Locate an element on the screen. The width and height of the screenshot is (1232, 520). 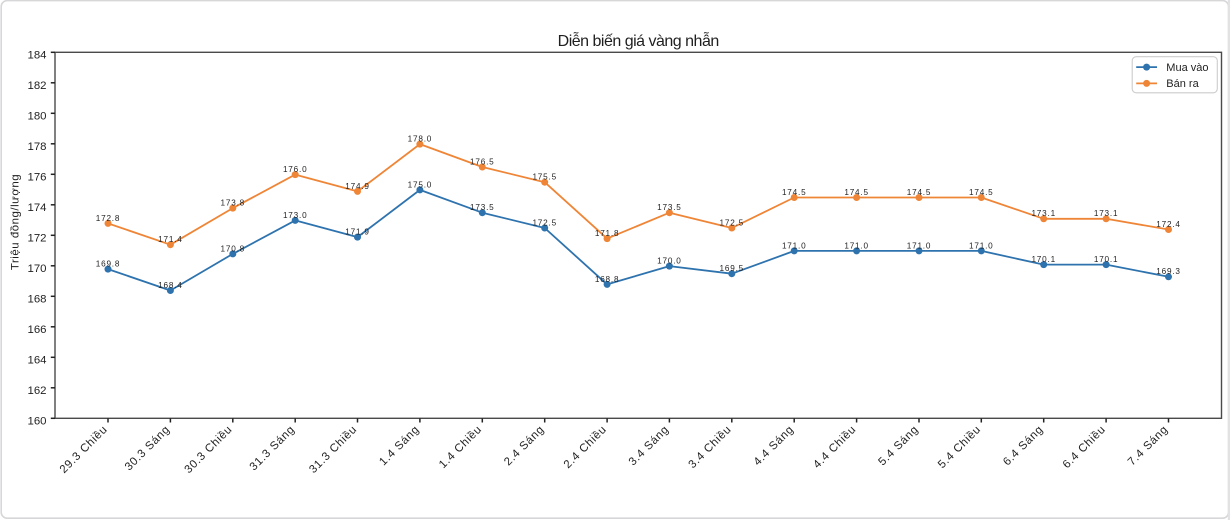
svg-text: 169.5 is located at coordinates (732, 268).